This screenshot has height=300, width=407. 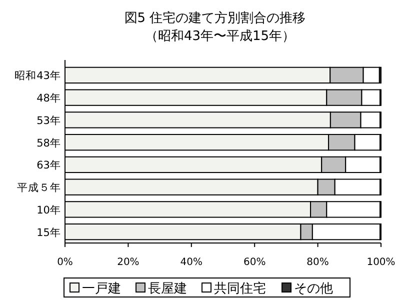 What do you see at coordinates (48, 98) in the screenshot?
I see `y-tick-label: 48年` at bounding box center [48, 98].